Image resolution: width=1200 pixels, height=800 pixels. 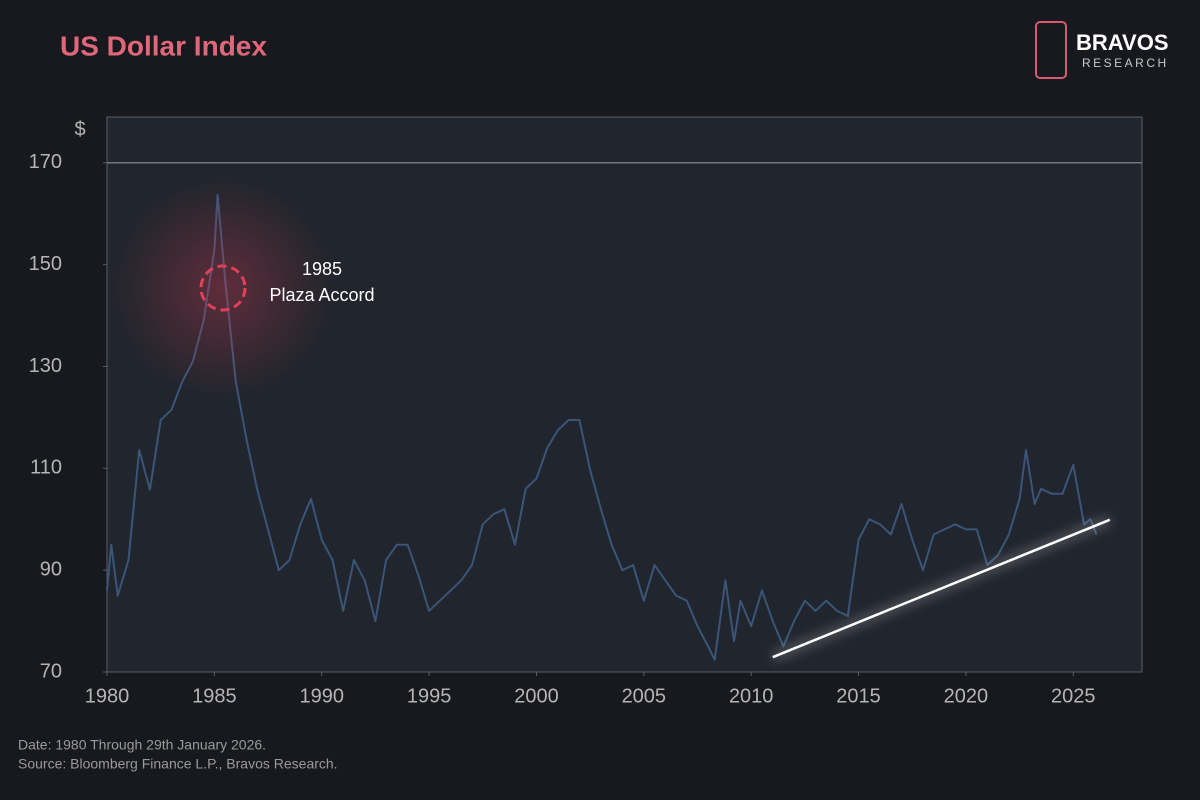 What do you see at coordinates (321, 696) in the screenshot?
I see `x-tick-label: 1990` at bounding box center [321, 696].